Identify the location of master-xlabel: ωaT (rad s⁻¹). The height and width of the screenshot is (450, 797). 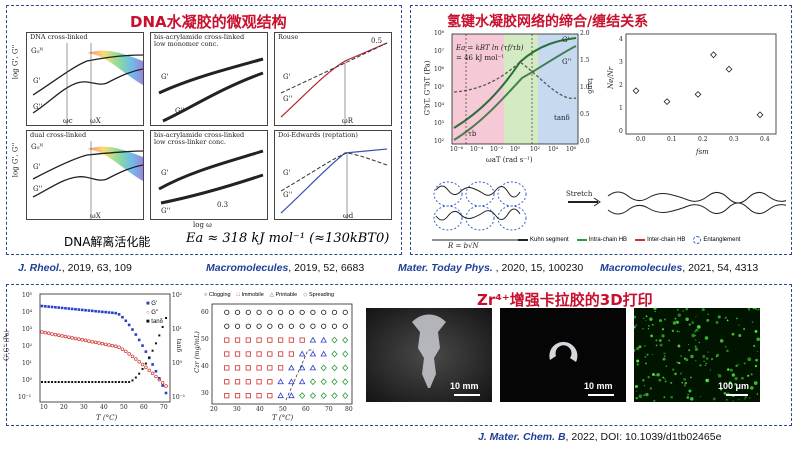
(509, 160).